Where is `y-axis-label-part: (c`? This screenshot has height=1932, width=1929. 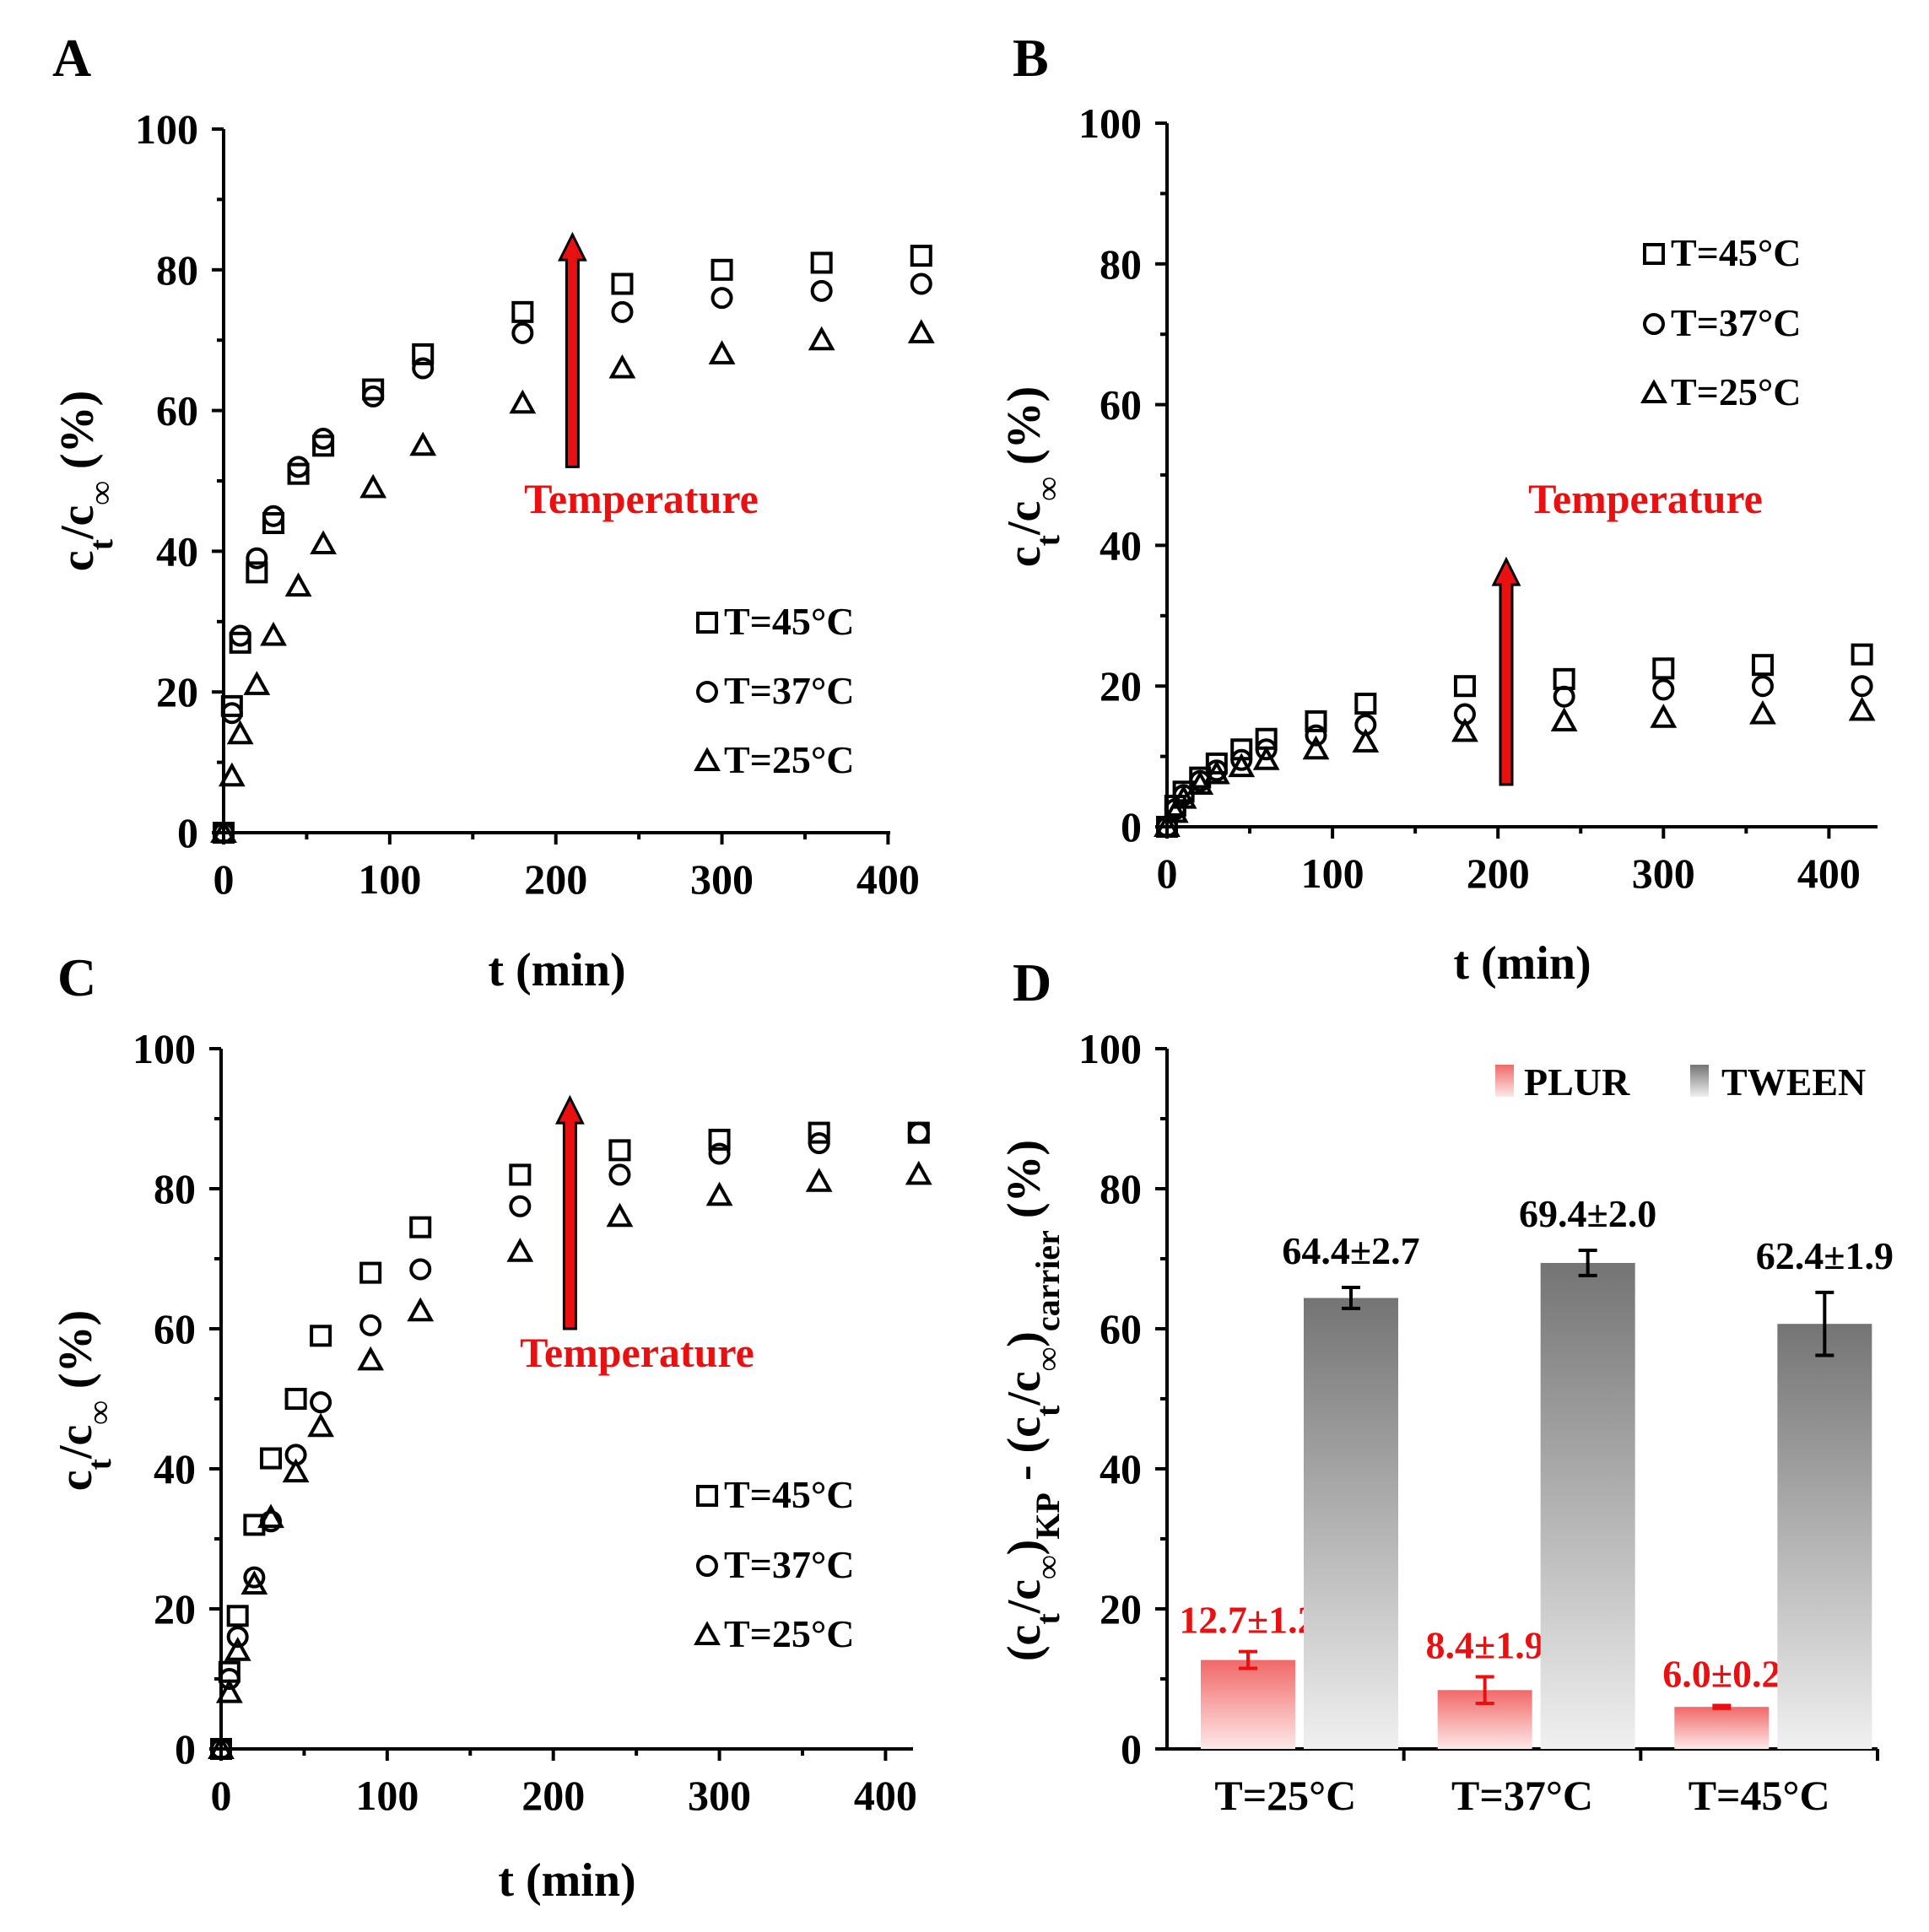
y-axis-label-part: (c is located at coordinates (1024, 1643).